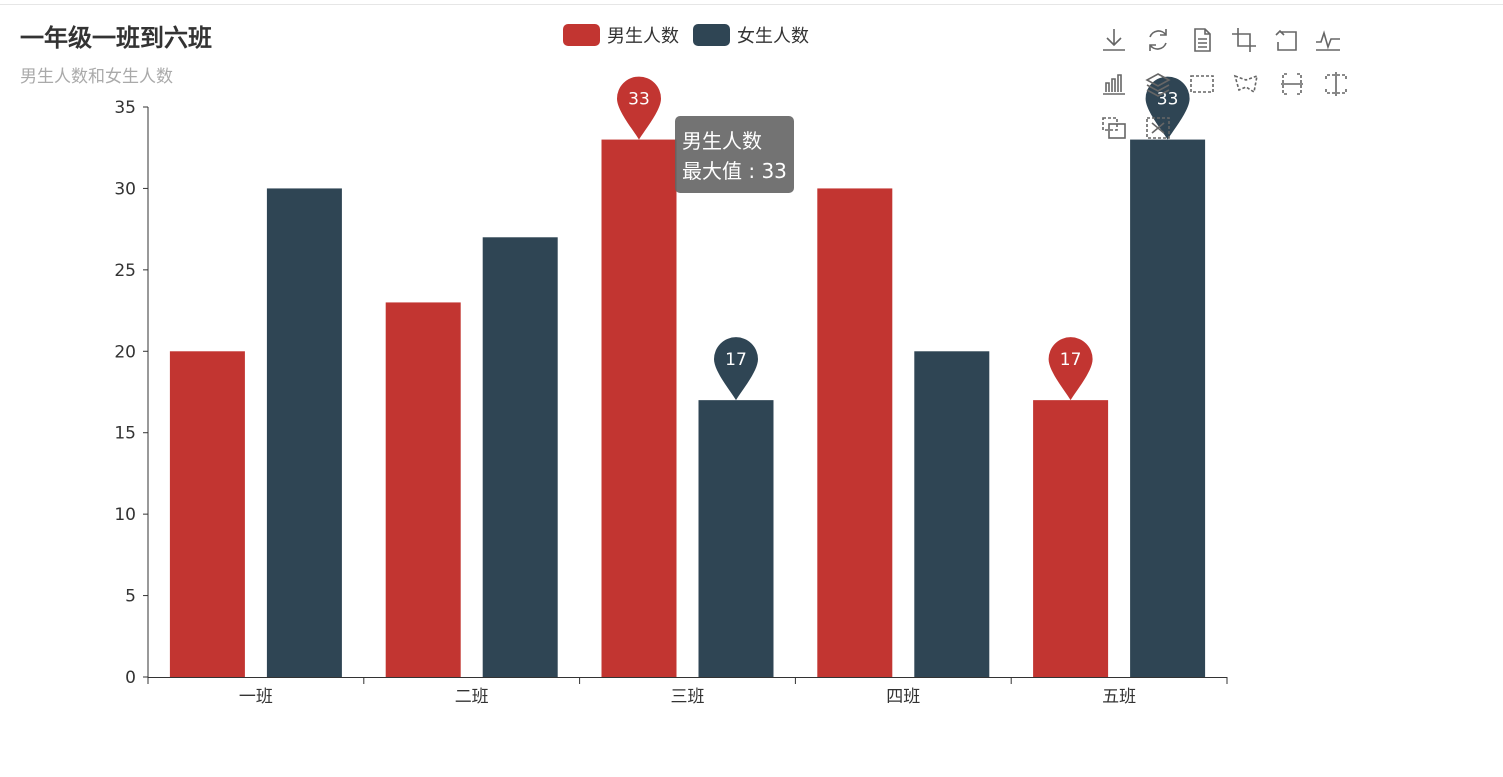  What do you see at coordinates (773, 36) in the screenshot?
I see `legend-label-girls: 女生人数` at bounding box center [773, 36].